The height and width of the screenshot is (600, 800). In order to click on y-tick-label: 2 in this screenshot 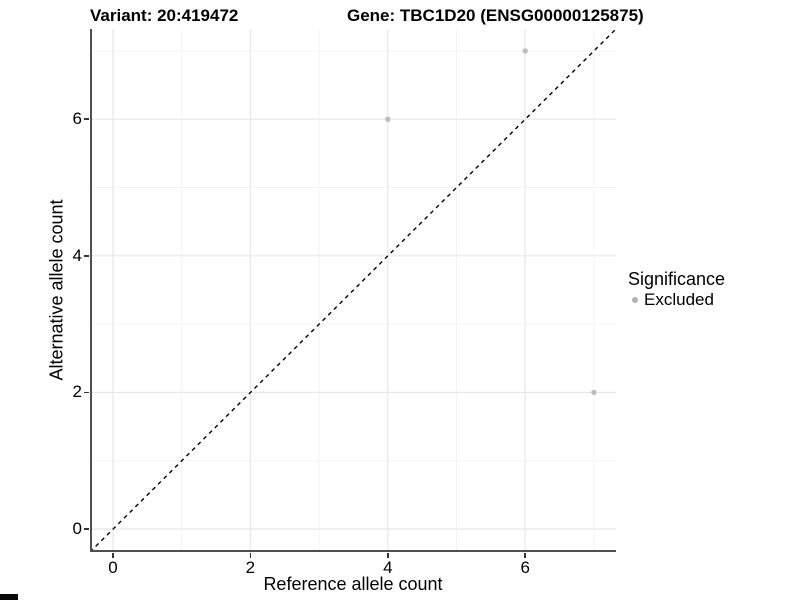, I will do `click(77, 392)`.